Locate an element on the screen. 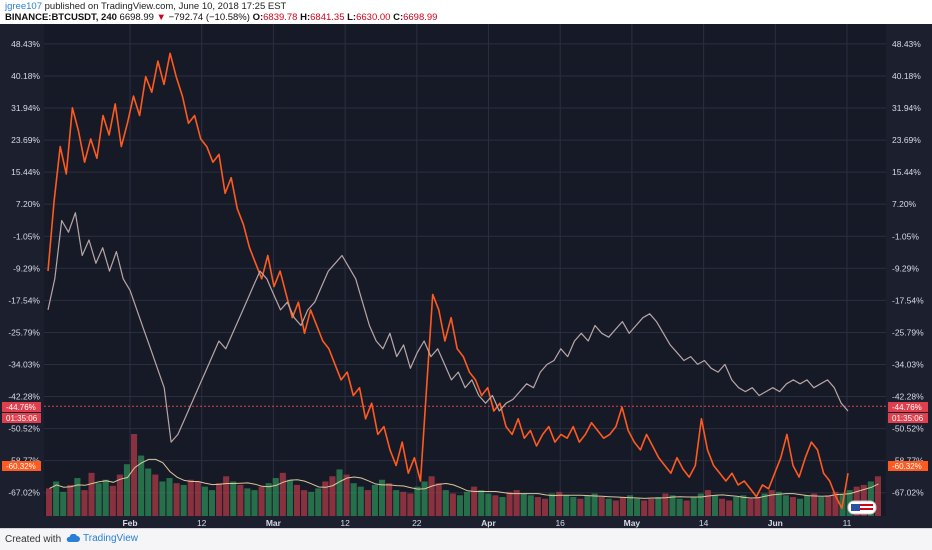 This screenshot has height=550, width=932. down-arrow-icon: ▼ is located at coordinates (161, 17).